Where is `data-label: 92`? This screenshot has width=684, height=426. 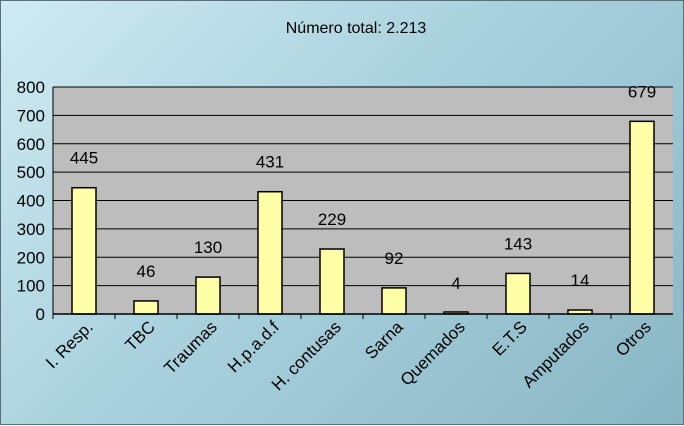 data-label: 92 is located at coordinates (394, 258).